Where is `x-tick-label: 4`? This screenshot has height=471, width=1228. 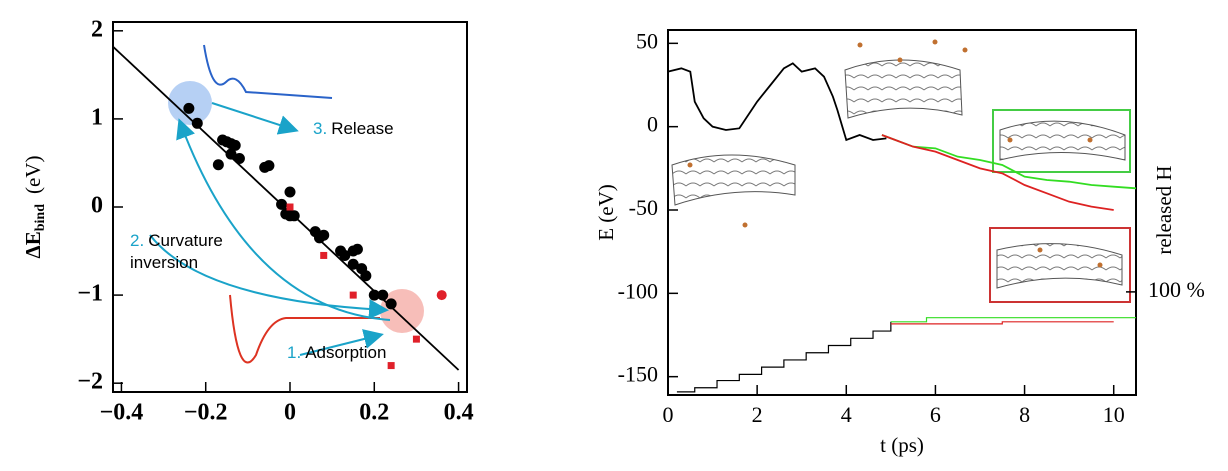 x-tick-label: 4 is located at coordinates (846, 414).